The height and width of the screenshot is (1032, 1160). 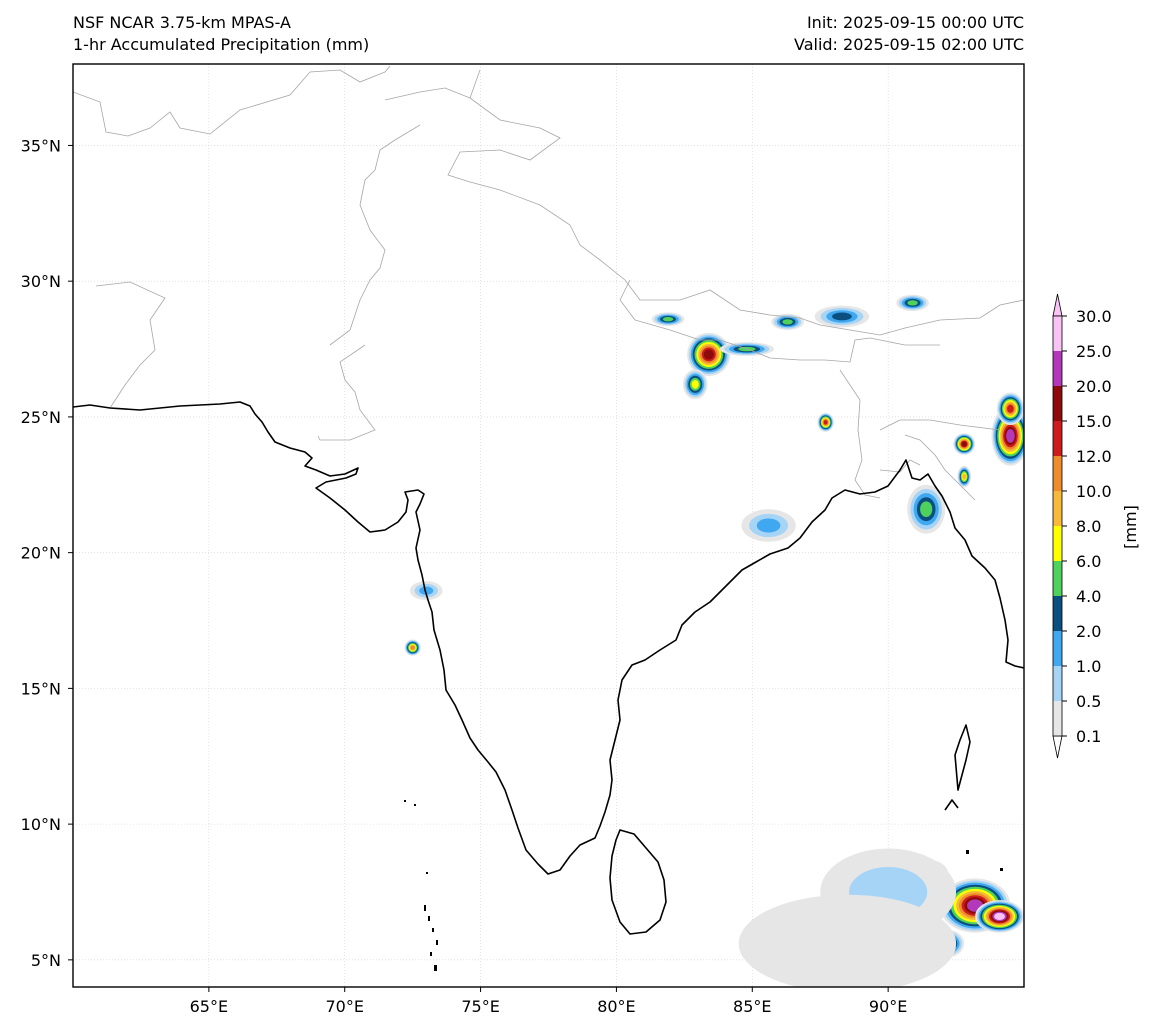 What do you see at coordinates (1088, 561) in the screenshot?
I see `colorbar-level-label: 6.0` at bounding box center [1088, 561].